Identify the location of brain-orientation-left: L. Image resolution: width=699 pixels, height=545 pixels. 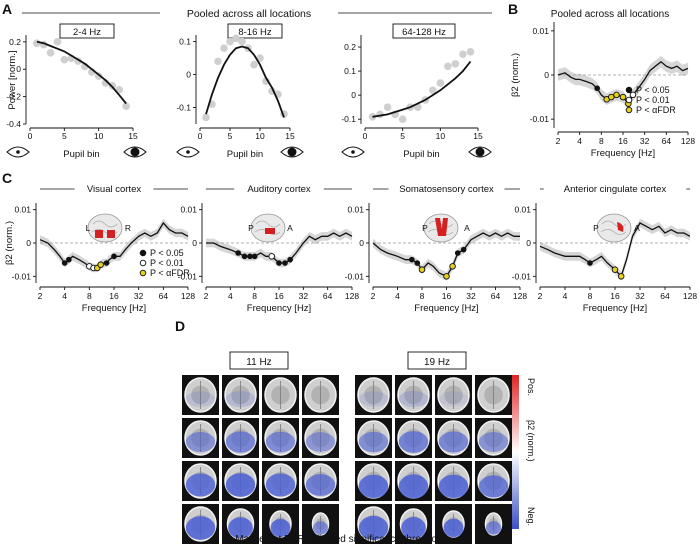
(88, 228).